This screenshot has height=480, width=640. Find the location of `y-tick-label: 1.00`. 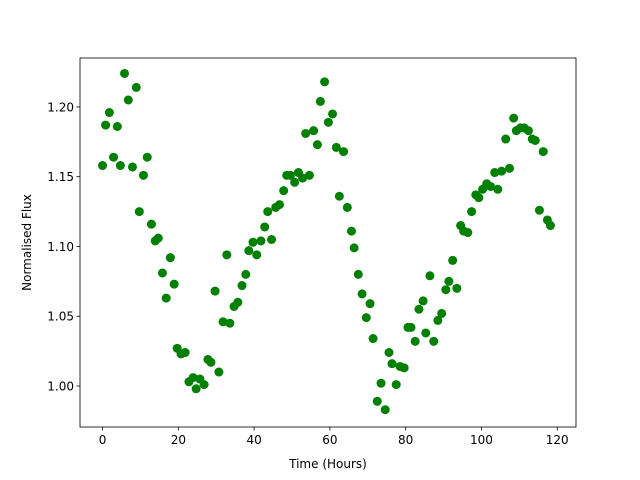

y-tick-label: 1.00 is located at coordinates (60, 386).